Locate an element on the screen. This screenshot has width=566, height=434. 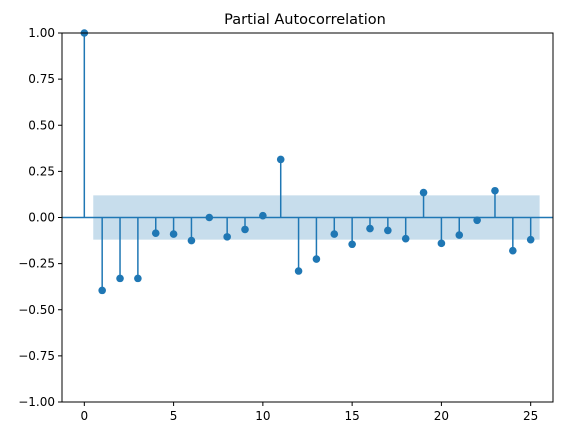
y-tick-label: 0.25 is located at coordinates (41, 171).